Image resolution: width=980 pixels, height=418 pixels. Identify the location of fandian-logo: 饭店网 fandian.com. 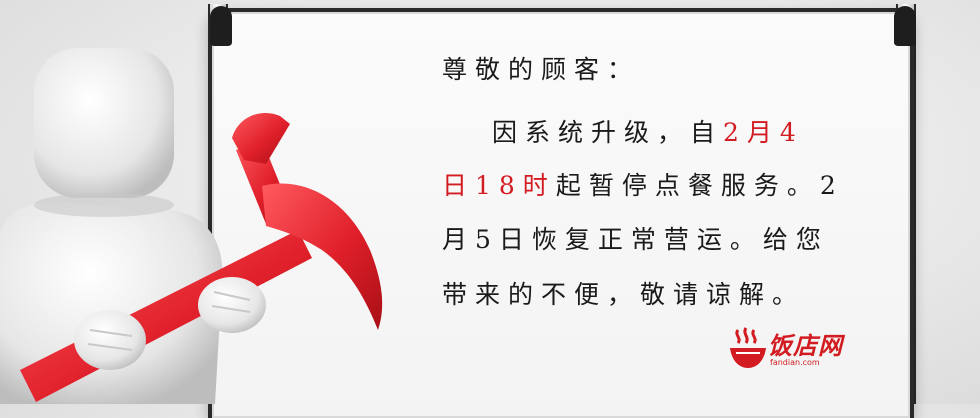
(798, 352).